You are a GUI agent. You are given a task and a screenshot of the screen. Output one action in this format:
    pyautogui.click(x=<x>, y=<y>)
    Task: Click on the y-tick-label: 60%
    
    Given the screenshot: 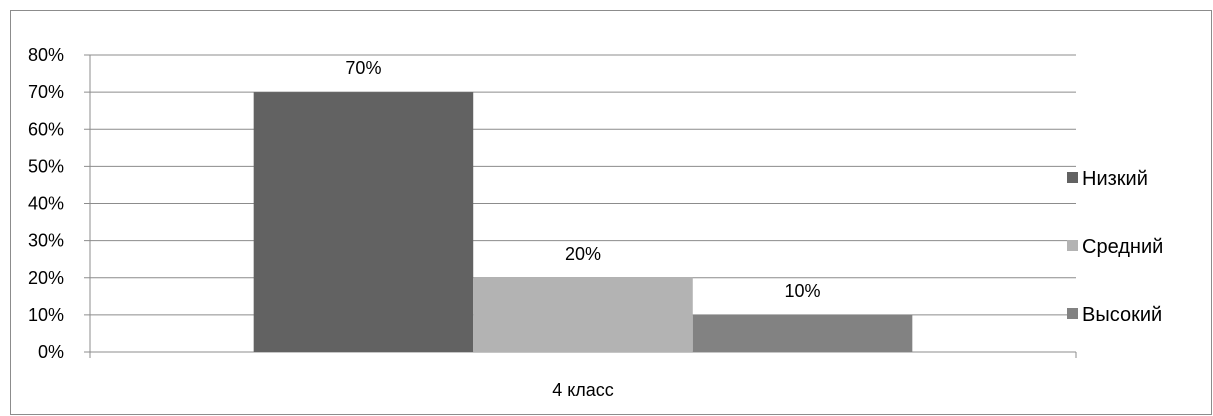 What is the action you would take?
    pyautogui.click(x=46, y=129)
    